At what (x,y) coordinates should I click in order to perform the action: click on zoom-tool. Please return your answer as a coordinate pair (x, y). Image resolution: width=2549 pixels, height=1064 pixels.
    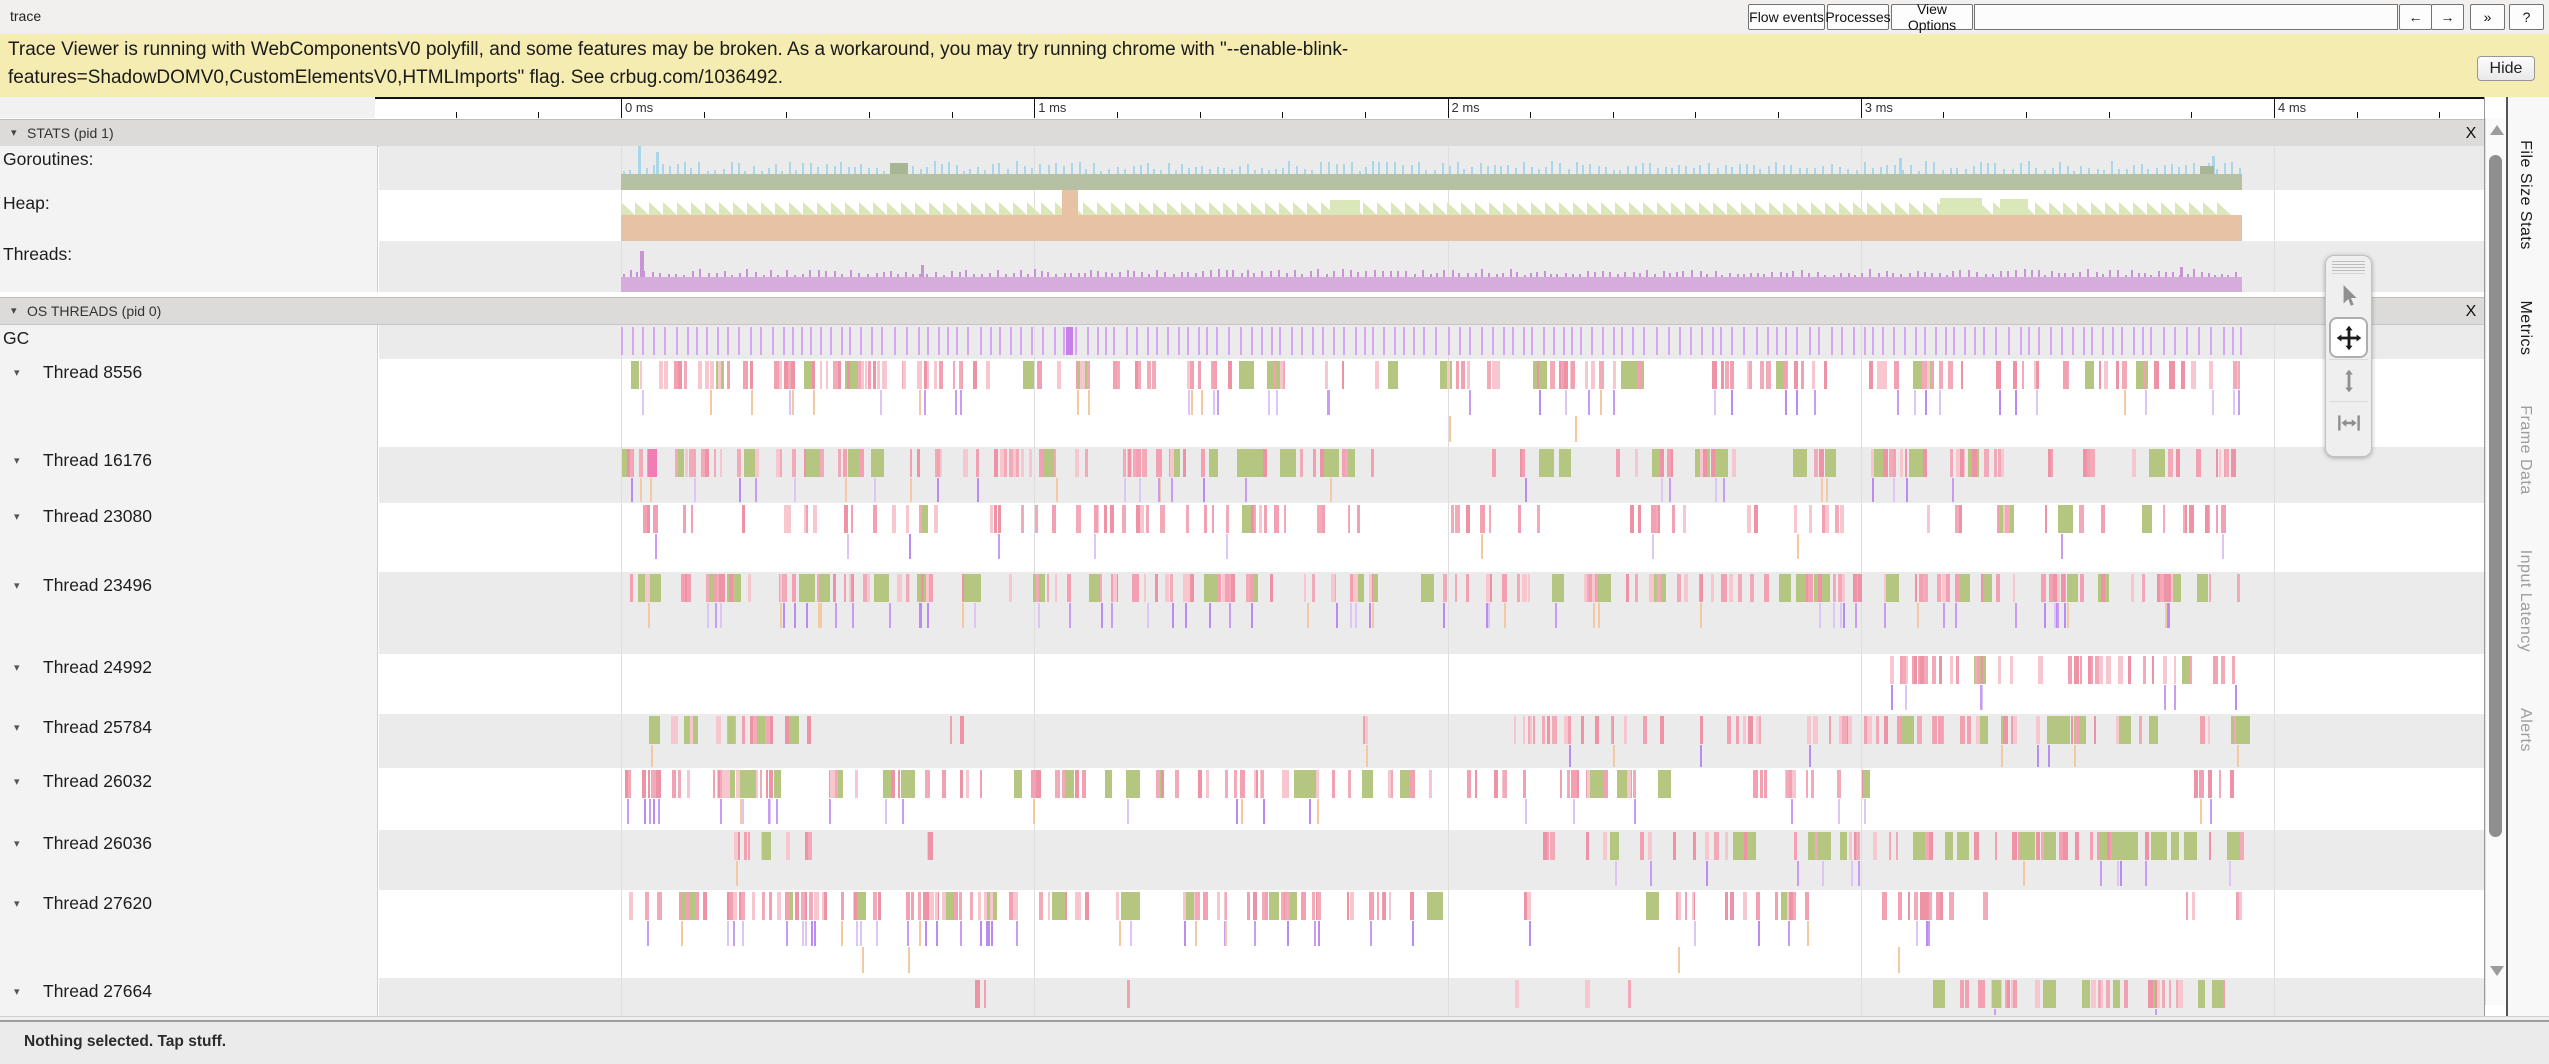
    Looking at the image, I should click on (2348, 380).